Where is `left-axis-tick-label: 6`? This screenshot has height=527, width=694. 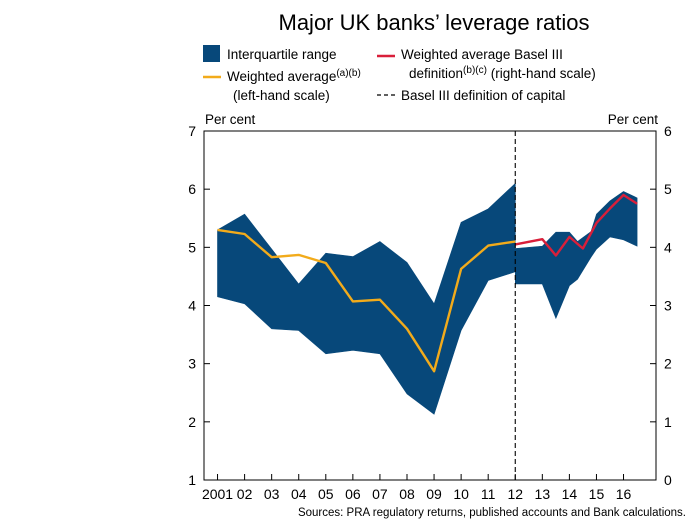
left-axis-tick-label: 6 is located at coordinates (192, 189).